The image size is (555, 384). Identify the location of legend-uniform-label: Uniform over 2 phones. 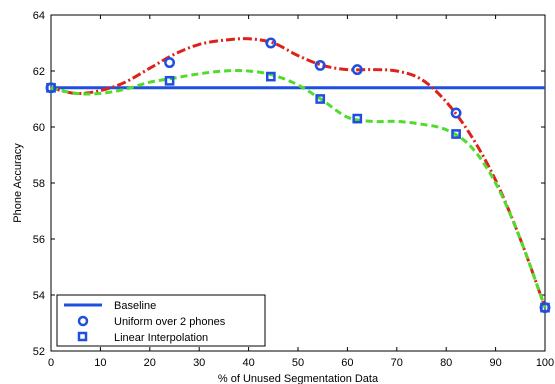
(170, 322).